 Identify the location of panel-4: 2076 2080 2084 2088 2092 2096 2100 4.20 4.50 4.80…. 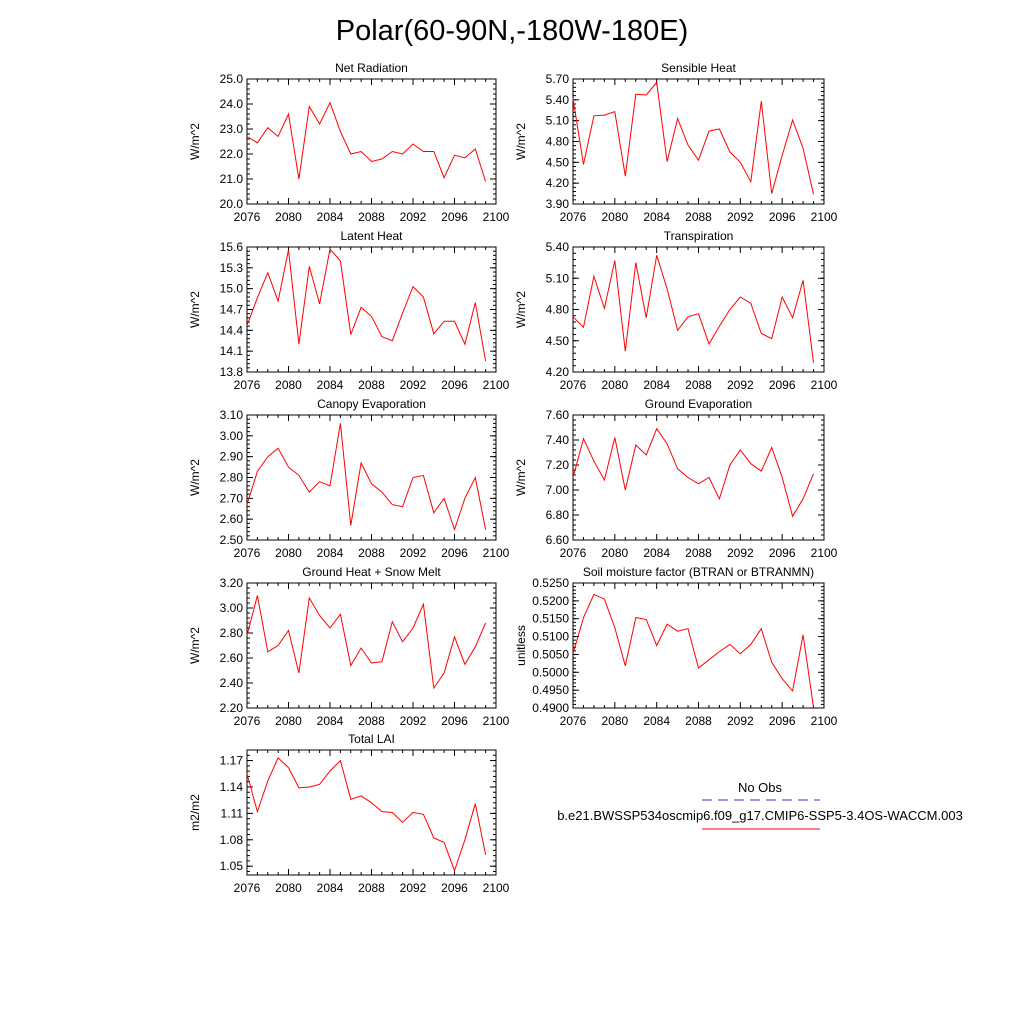
(676, 310).